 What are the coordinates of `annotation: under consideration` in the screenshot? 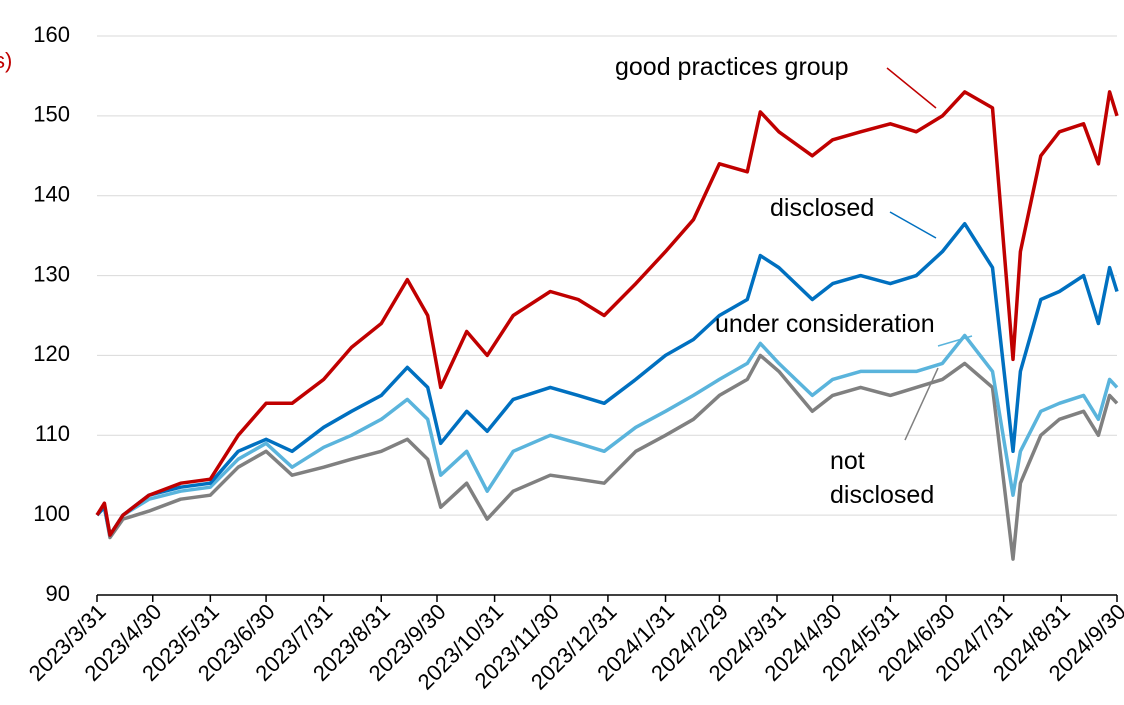 It's located at (825, 324).